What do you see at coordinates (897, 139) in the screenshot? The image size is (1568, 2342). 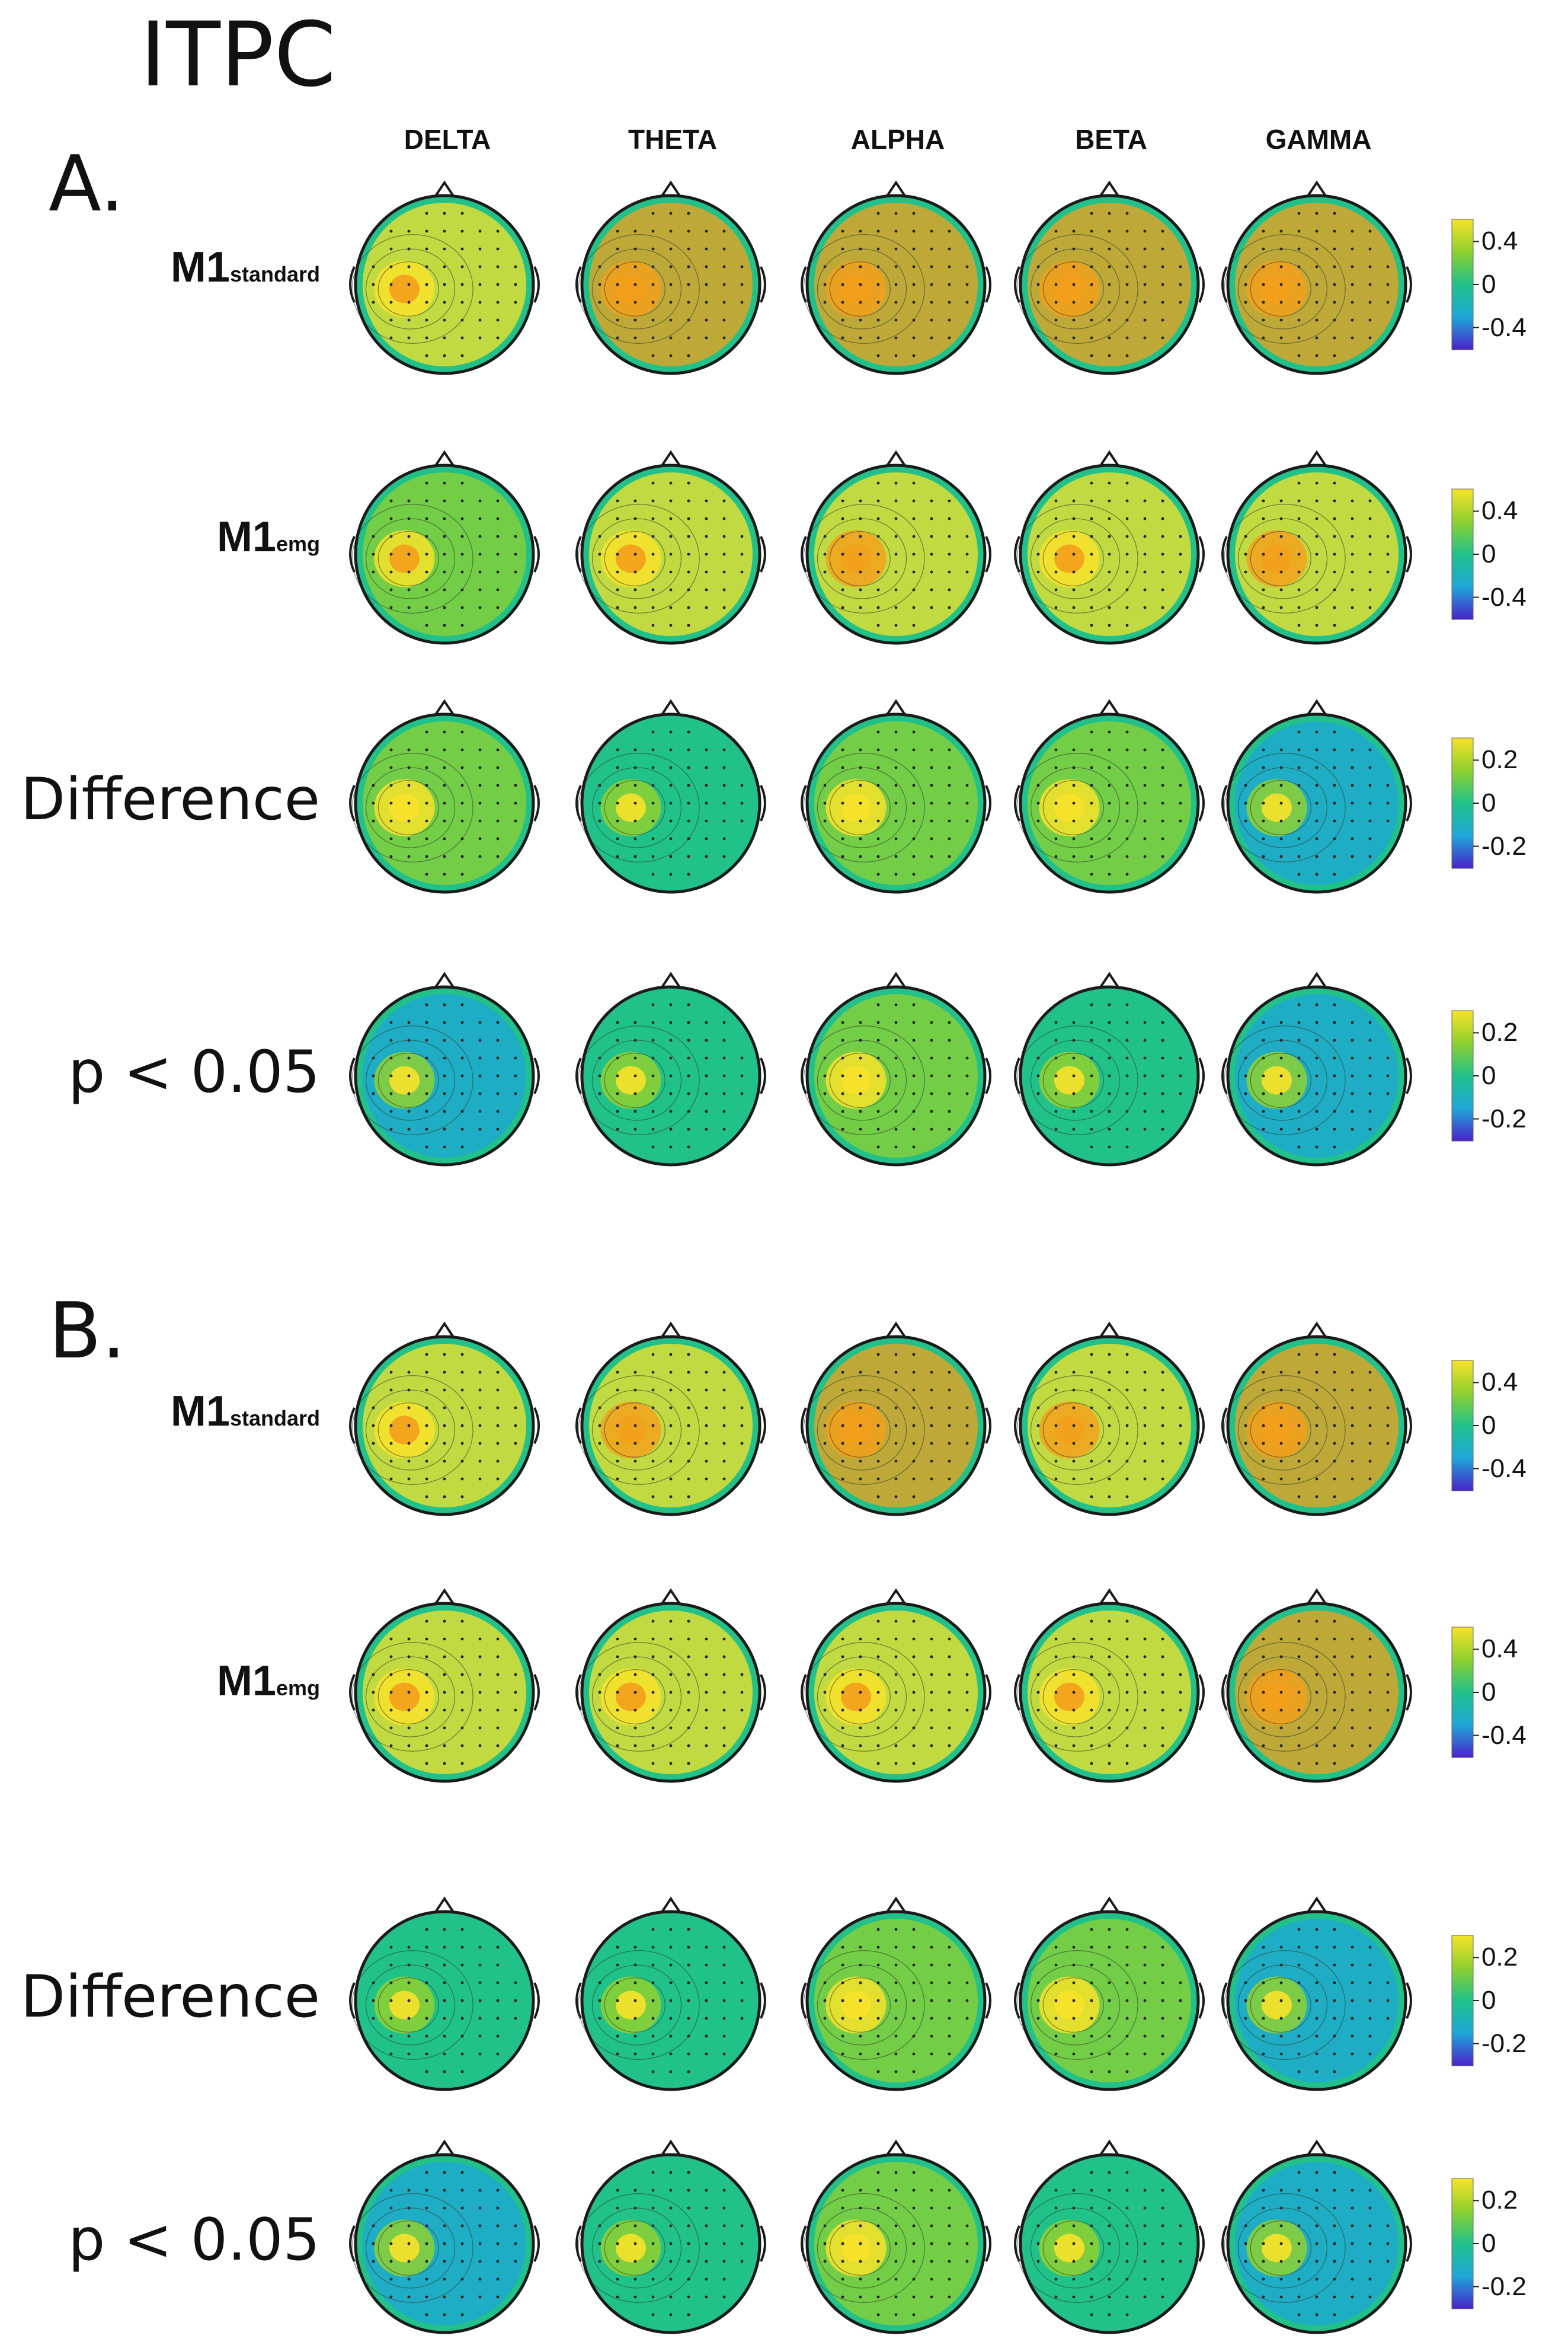 I see `column-header-alpha: ALPHA` at bounding box center [897, 139].